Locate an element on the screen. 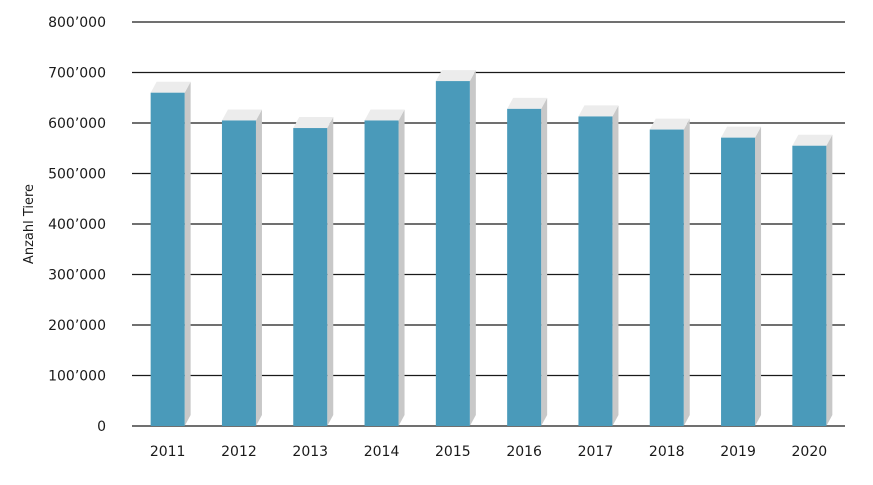 The width and height of the screenshot is (873, 485). x-tick-label: 2020 is located at coordinates (810, 452).